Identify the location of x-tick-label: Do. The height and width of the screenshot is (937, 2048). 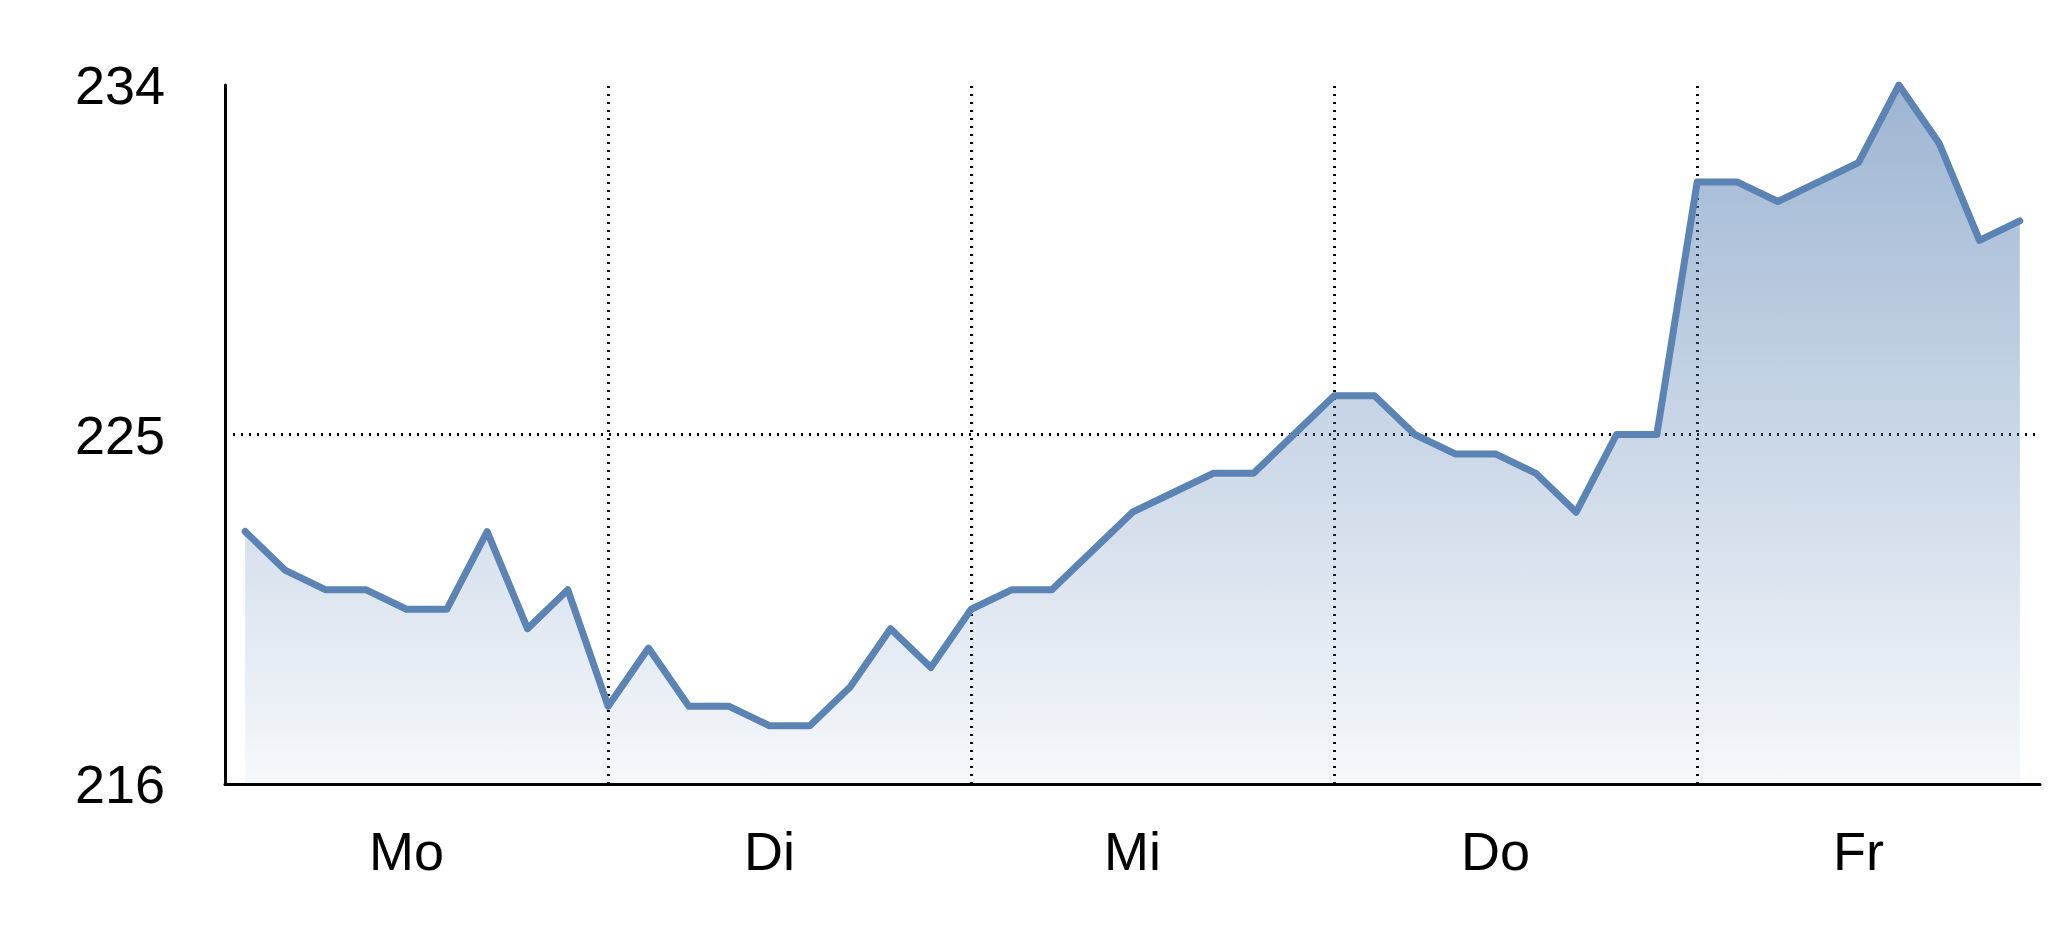
(1495, 851).